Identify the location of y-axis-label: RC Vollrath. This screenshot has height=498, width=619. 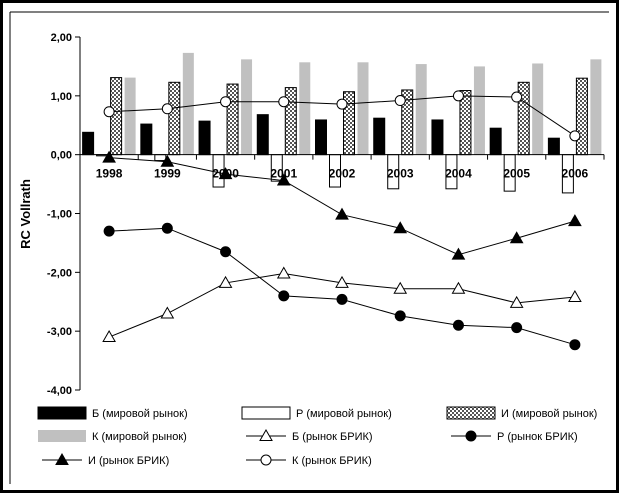
(25, 214).